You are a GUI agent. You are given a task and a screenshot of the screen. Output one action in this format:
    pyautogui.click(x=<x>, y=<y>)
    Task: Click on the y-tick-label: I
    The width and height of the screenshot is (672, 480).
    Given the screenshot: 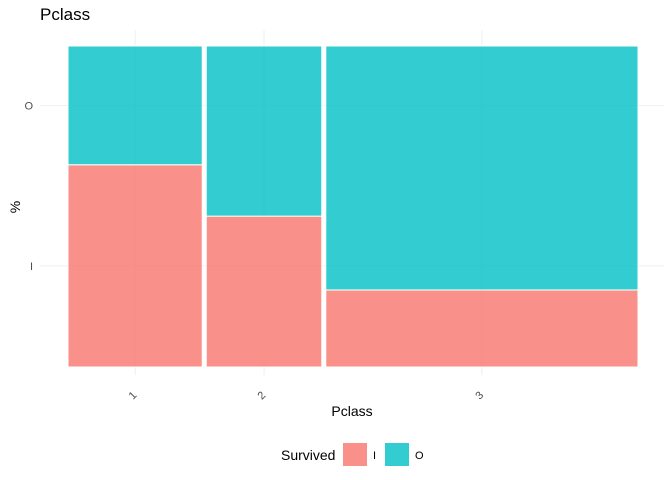 What is the action you would take?
    pyautogui.click(x=31, y=267)
    